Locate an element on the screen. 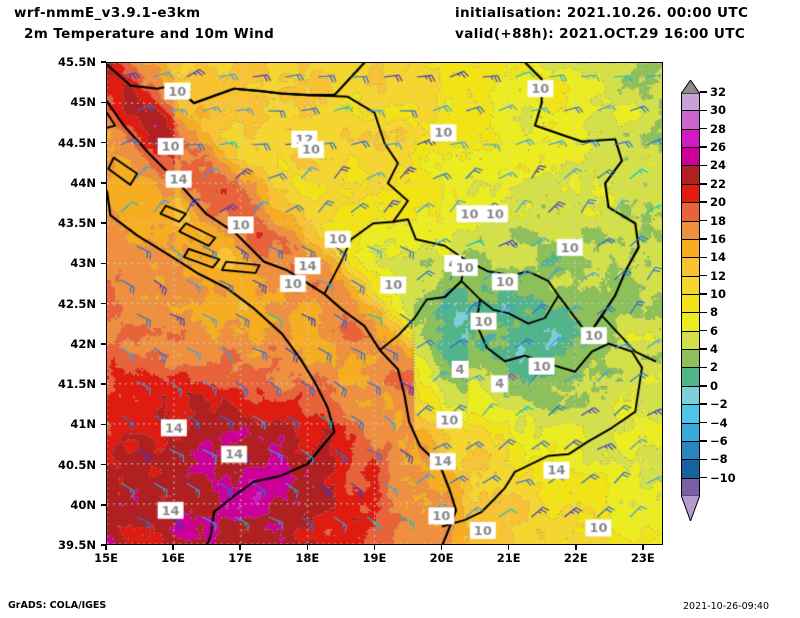  colorbar-tick-label: 20 is located at coordinates (718, 202).